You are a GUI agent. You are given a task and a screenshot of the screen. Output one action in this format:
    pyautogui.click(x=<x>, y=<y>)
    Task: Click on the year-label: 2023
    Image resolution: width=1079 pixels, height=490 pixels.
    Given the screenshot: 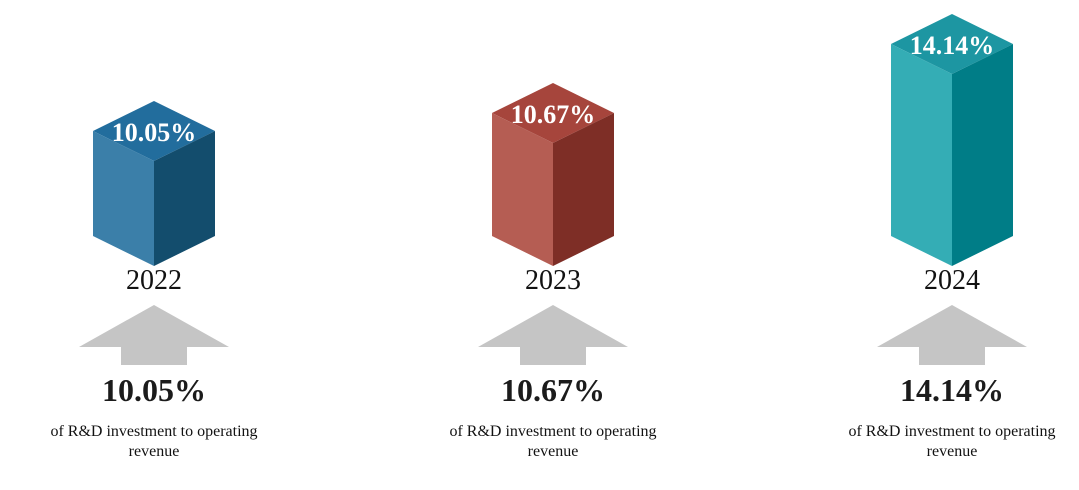 What is the action you would take?
    pyautogui.click(x=553, y=280)
    